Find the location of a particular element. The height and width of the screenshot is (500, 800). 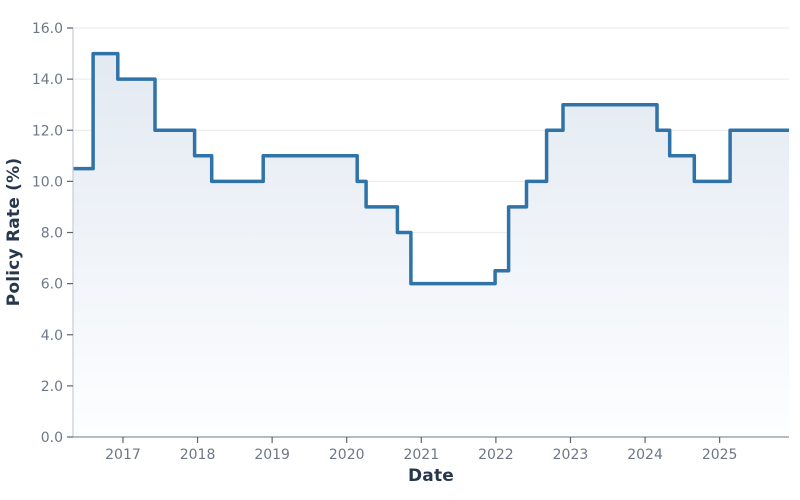

x-tick-label: 2023 is located at coordinates (571, 455).